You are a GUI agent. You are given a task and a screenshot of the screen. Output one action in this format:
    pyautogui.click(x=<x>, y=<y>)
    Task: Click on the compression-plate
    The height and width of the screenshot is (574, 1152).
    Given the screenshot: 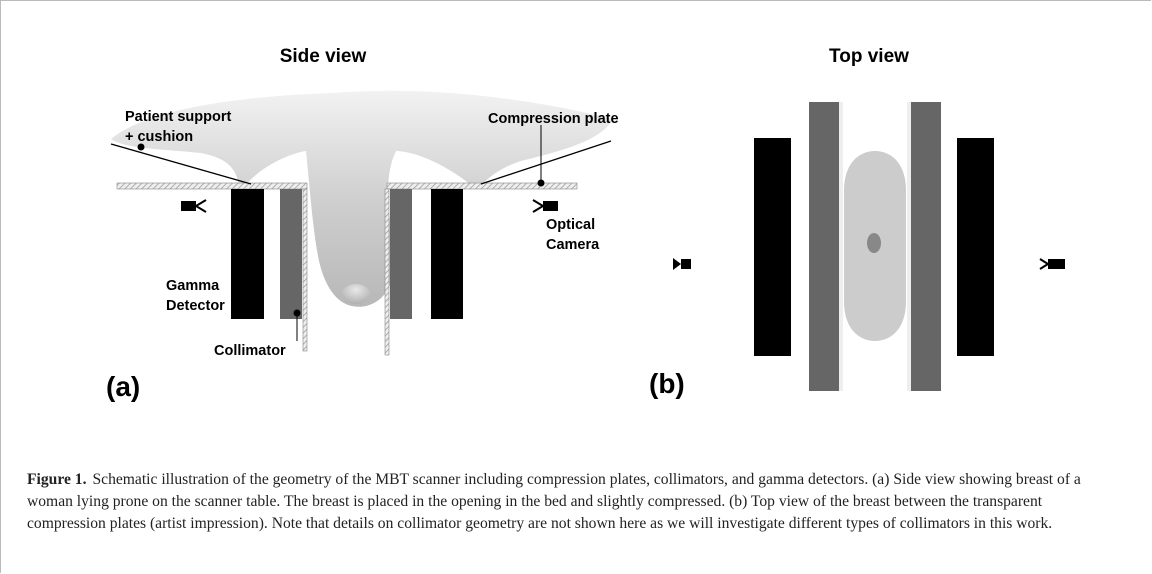 What is the action you would take?
    pyautogui.click(x=212, y=186)
    